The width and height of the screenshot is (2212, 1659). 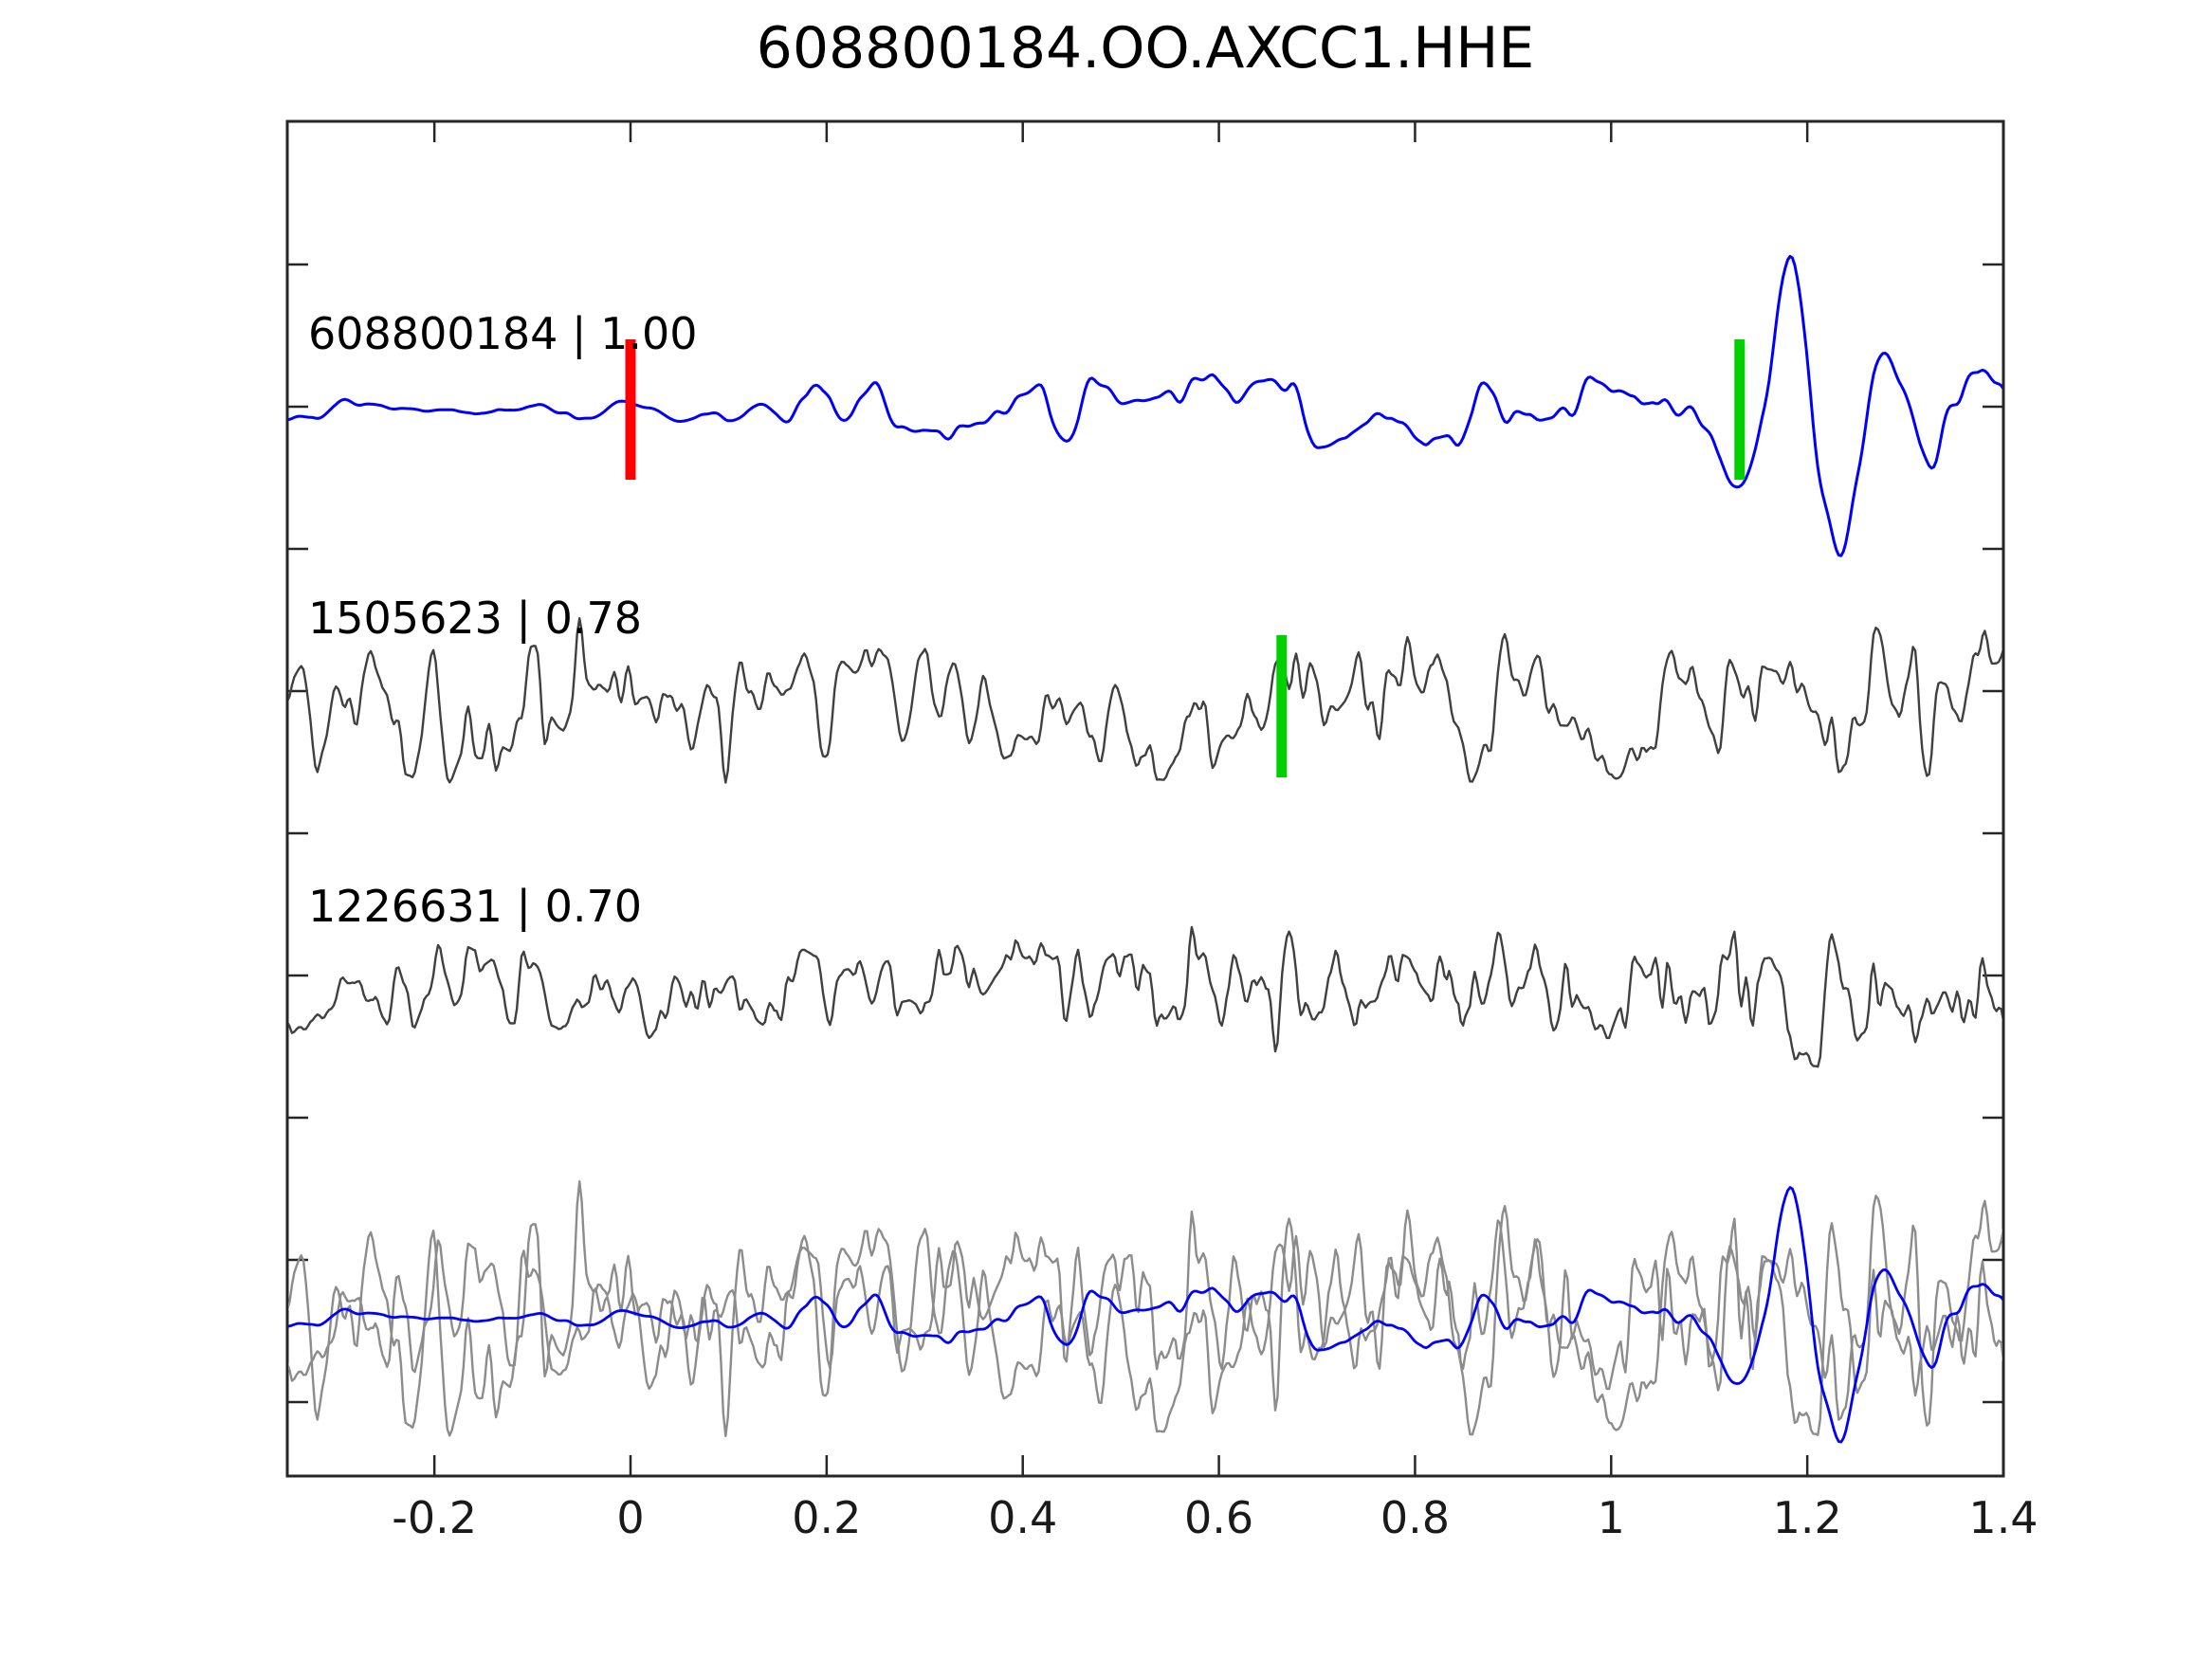 I want to click on x-tick-label: 0.2, so click(x=826, y=1517).